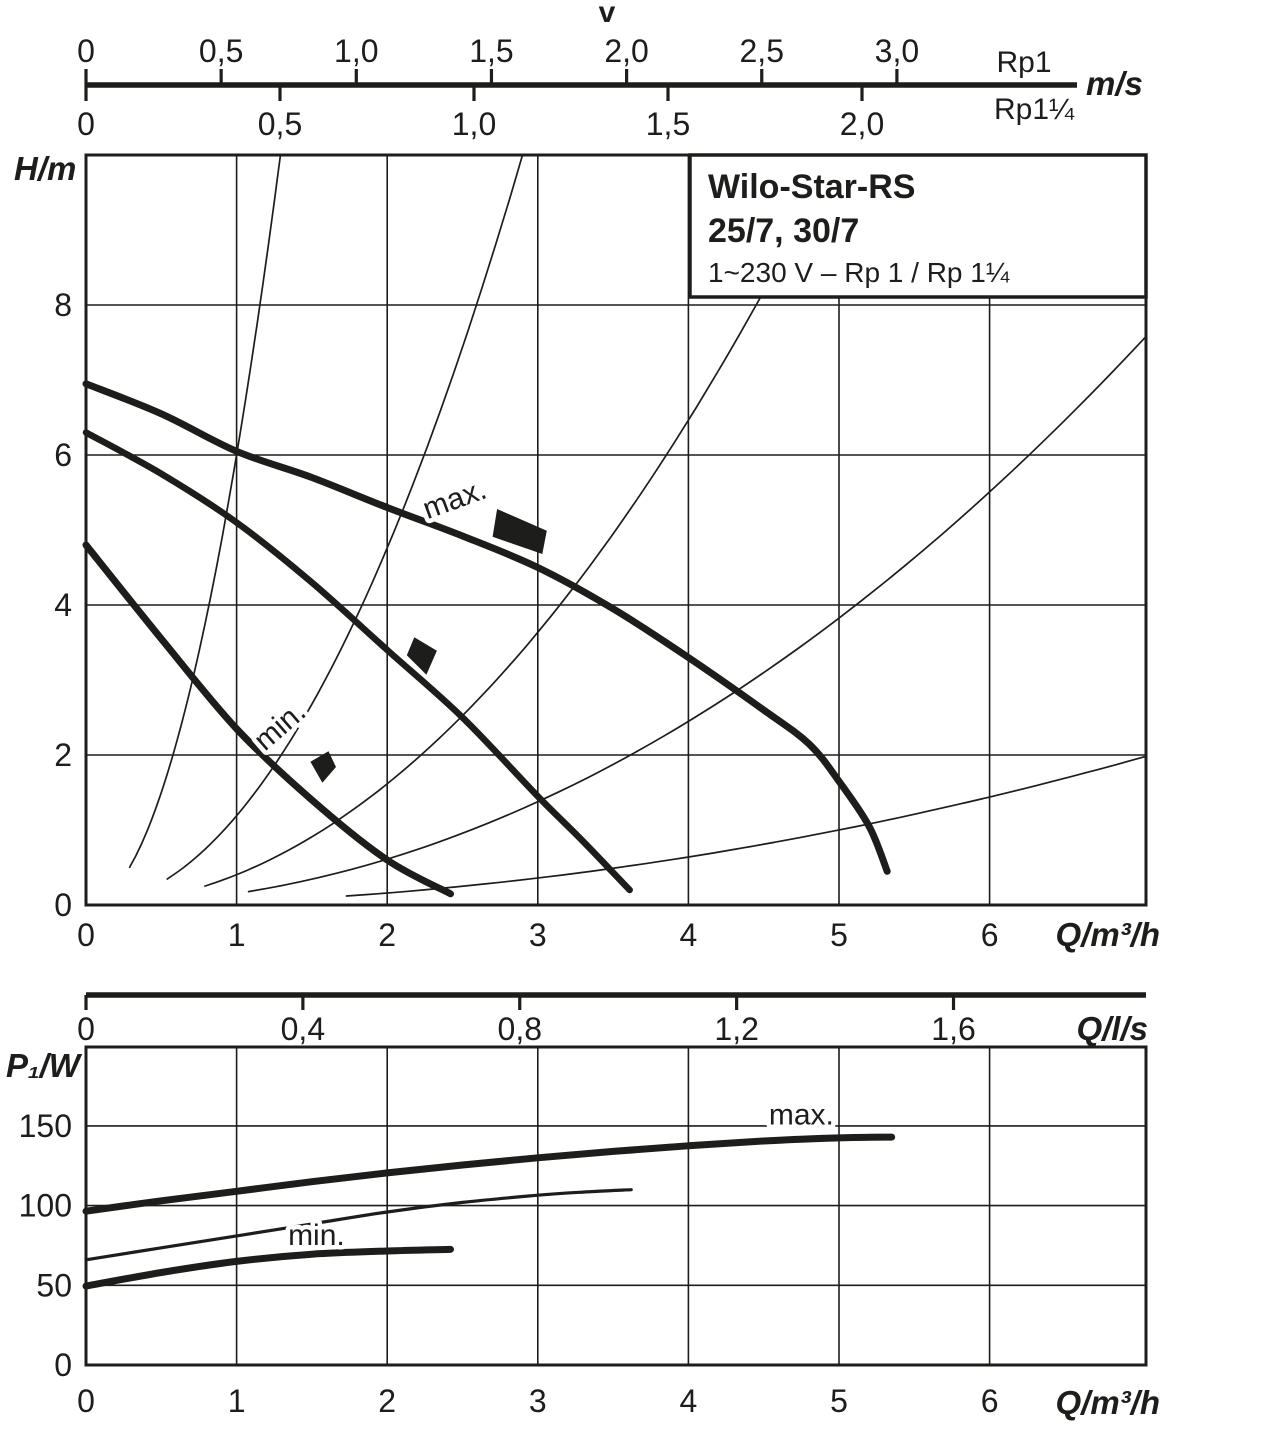  I want to click on head-axis-label: H/m, so click(45, 168).